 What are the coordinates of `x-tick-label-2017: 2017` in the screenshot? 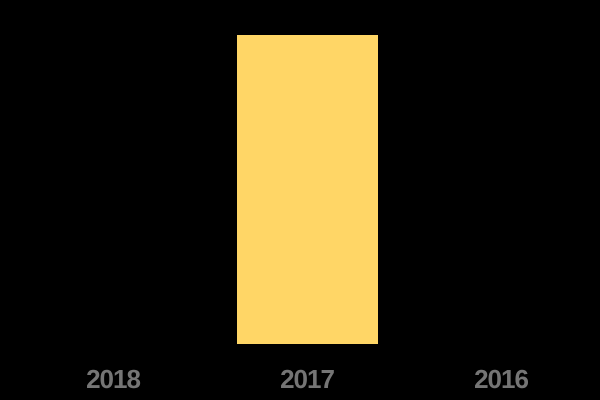 It's located at (307, 379).